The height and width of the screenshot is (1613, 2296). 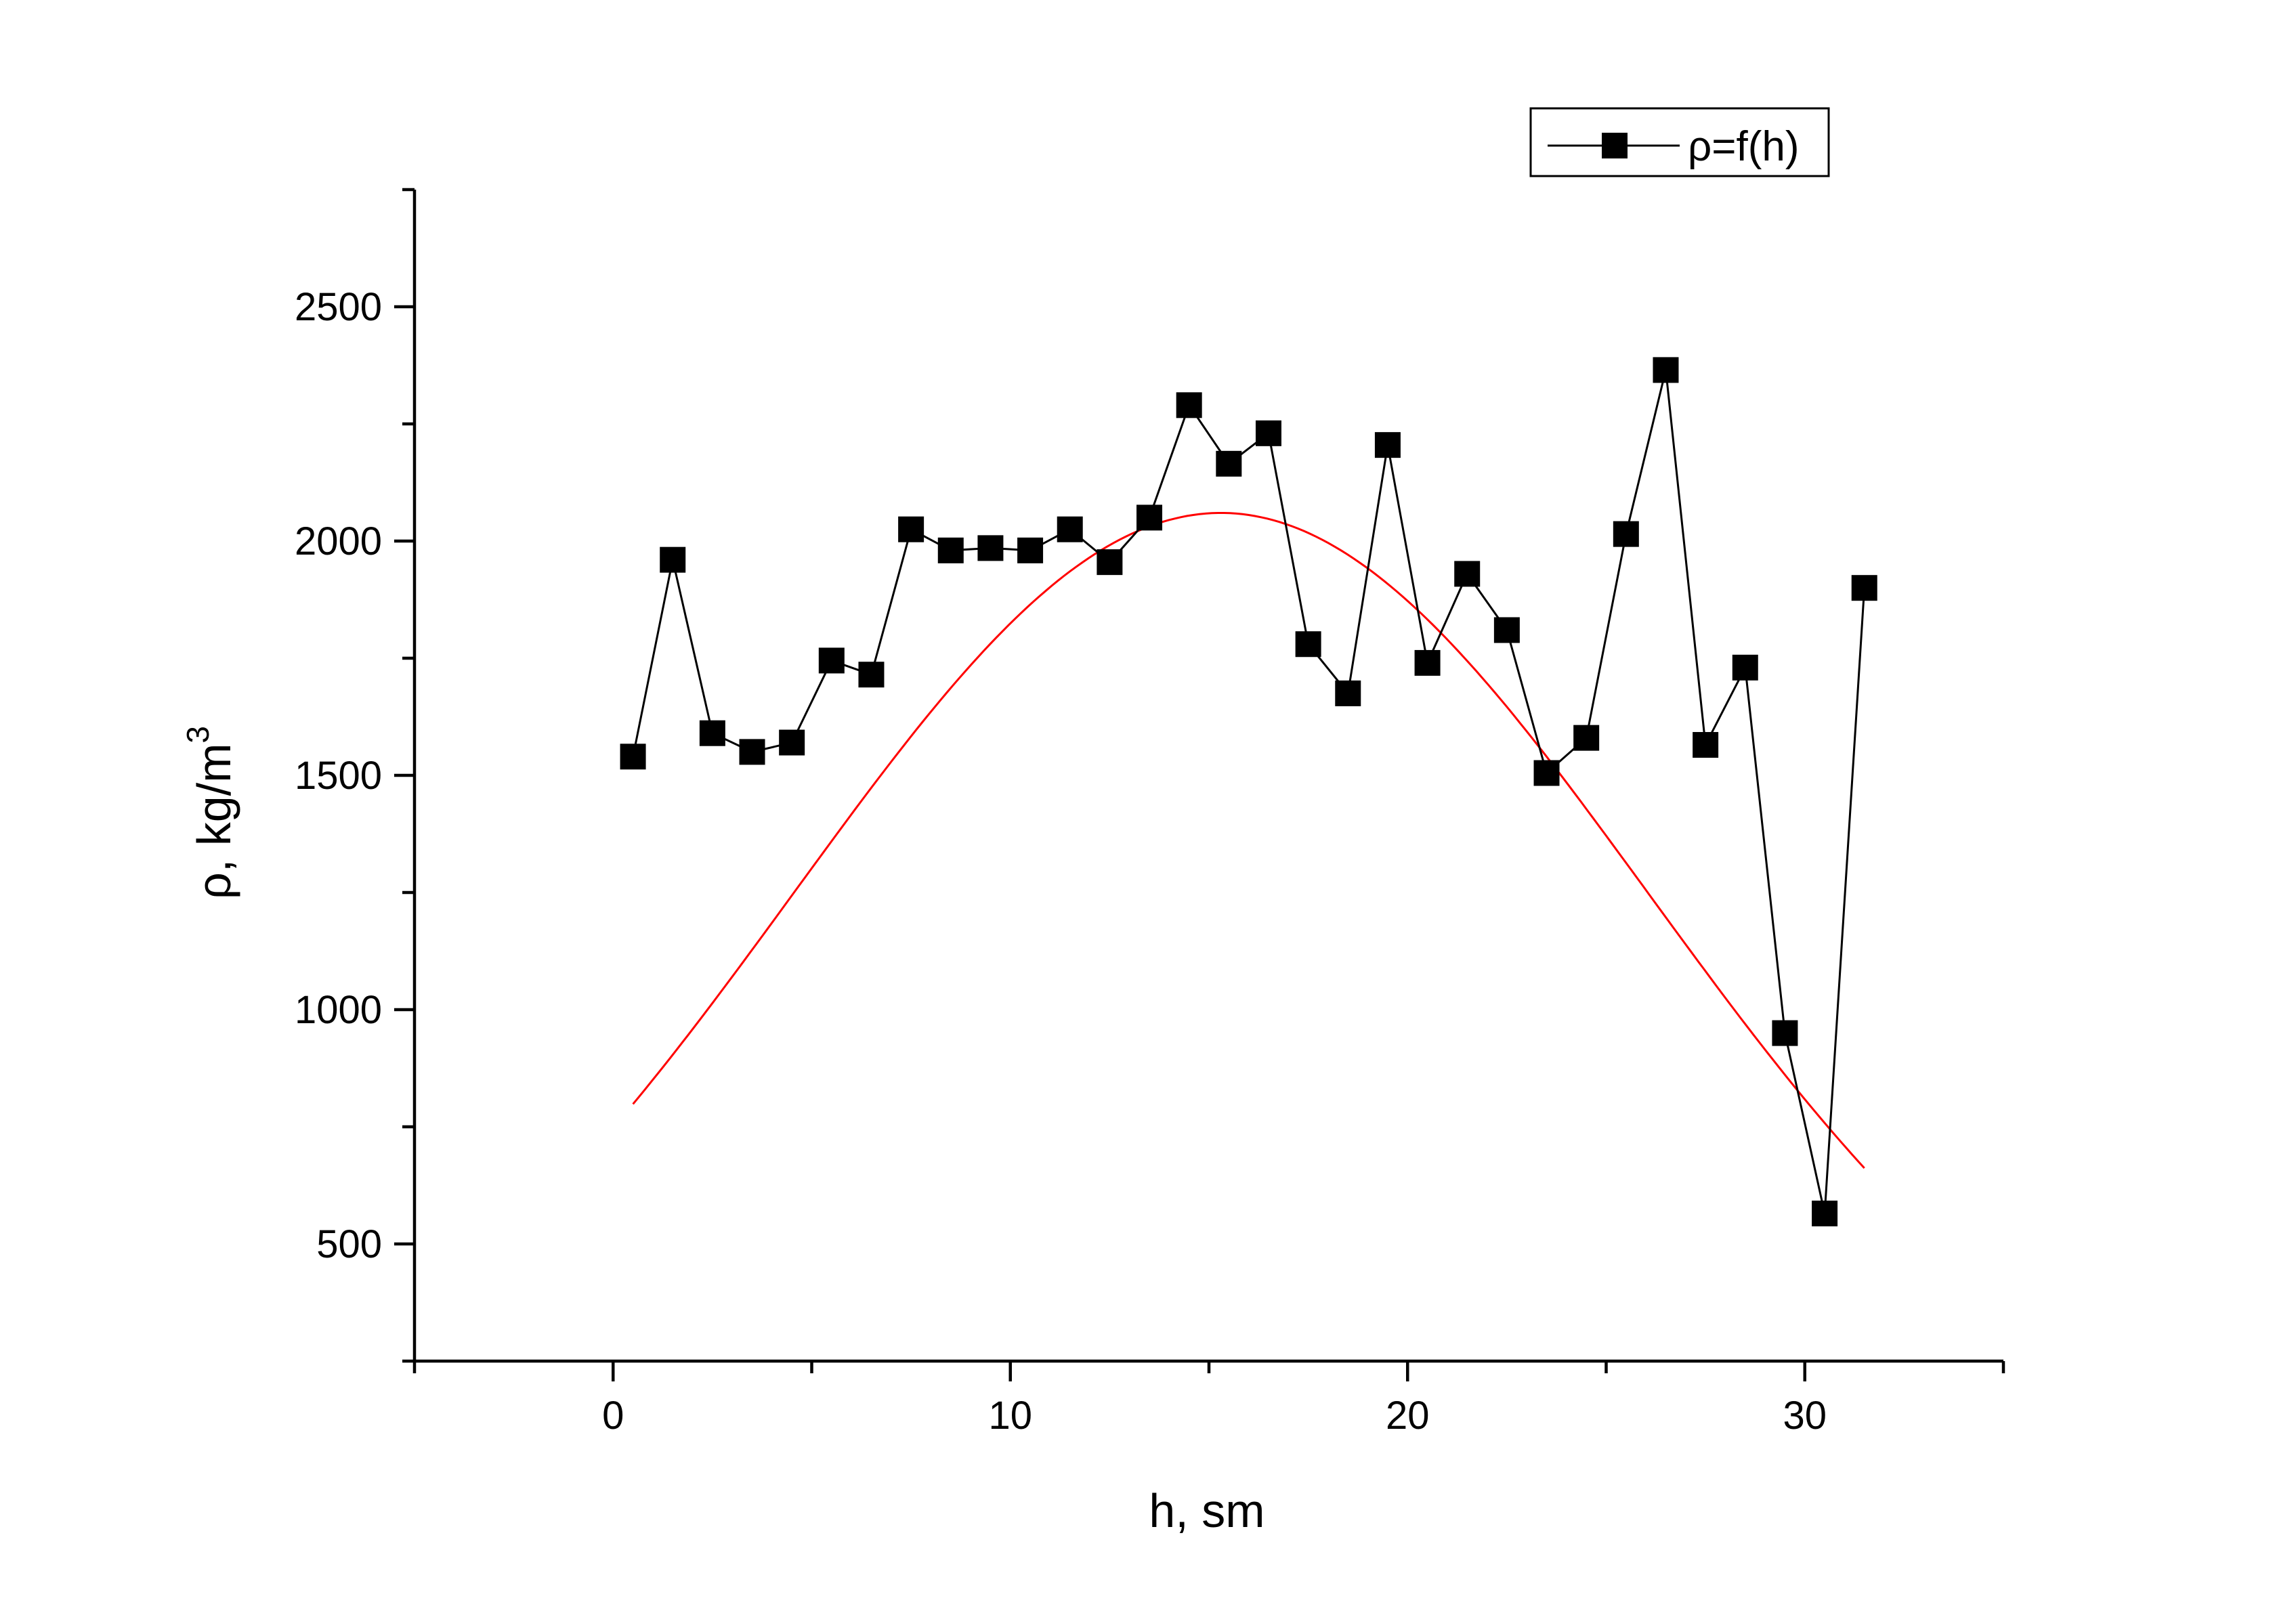 I want to click on legend-box, so click(x=1679, y=142).